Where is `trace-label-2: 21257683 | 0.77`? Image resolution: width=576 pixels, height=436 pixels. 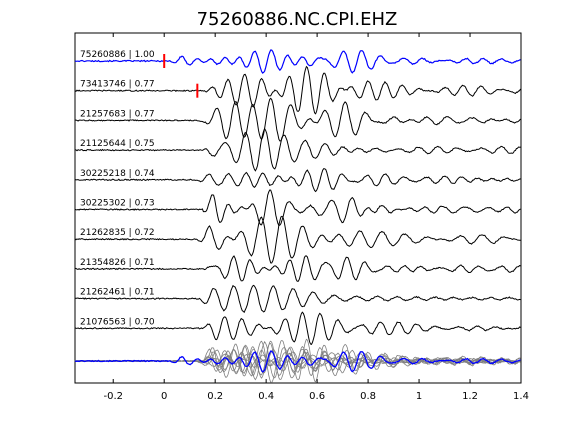 trace-label-2: 21257683 | 0.77 is located at coordinates (117, 114).